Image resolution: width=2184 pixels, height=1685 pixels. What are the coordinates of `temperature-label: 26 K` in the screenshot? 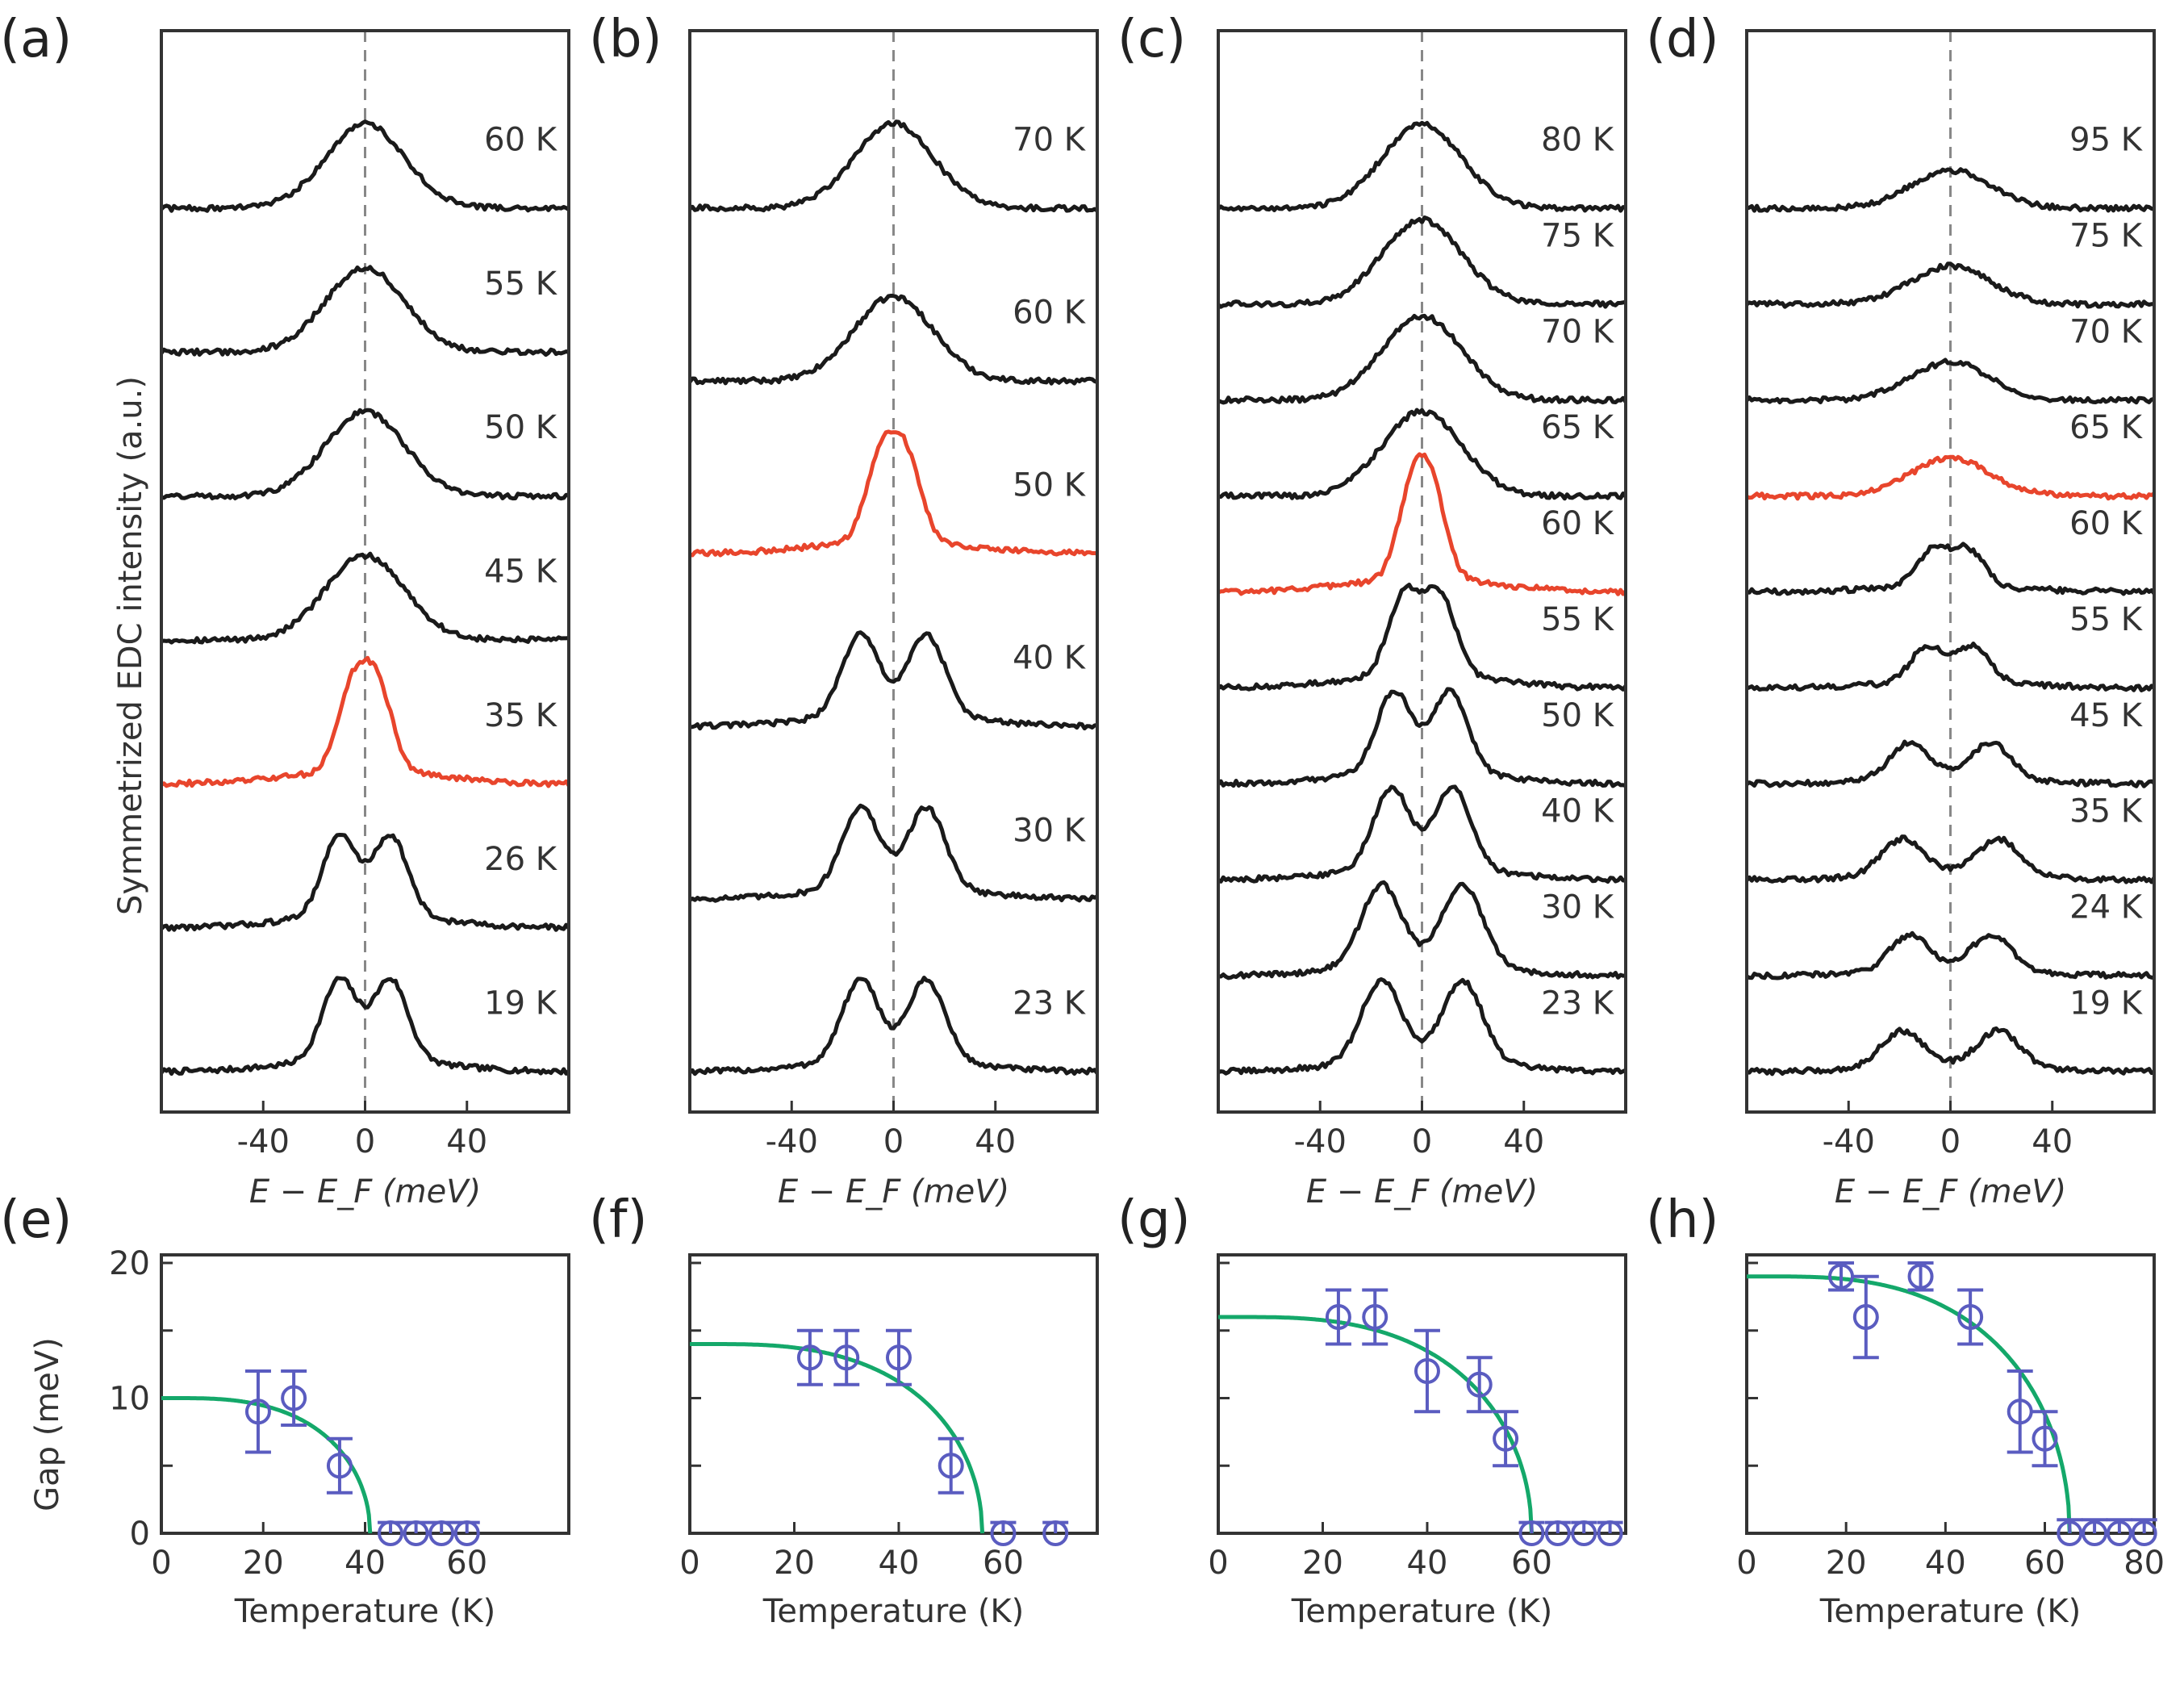 It's located at (521, 859).